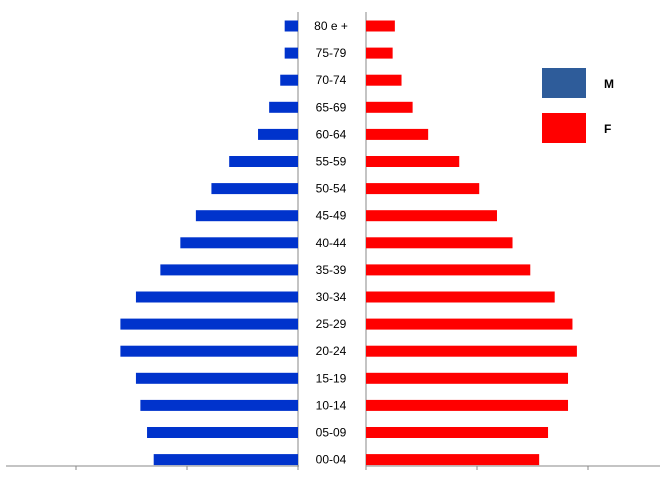 This screenshot has height=484, width=665. I want to click on age-group-label: 05-09, so click(331, 433).